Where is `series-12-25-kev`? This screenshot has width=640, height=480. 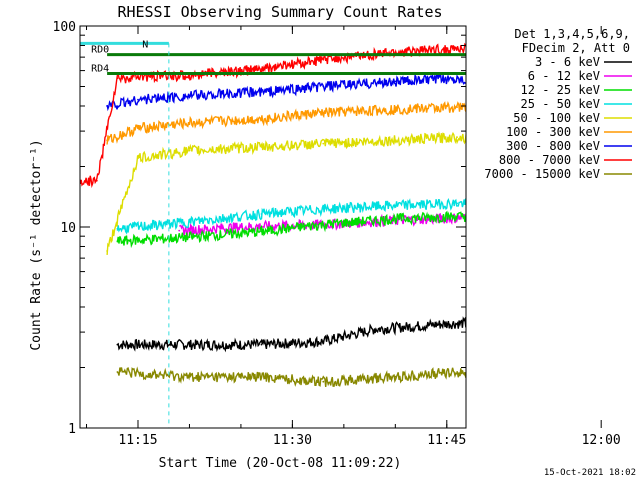 series-12-25-kev is located at coordinates (291, 229).